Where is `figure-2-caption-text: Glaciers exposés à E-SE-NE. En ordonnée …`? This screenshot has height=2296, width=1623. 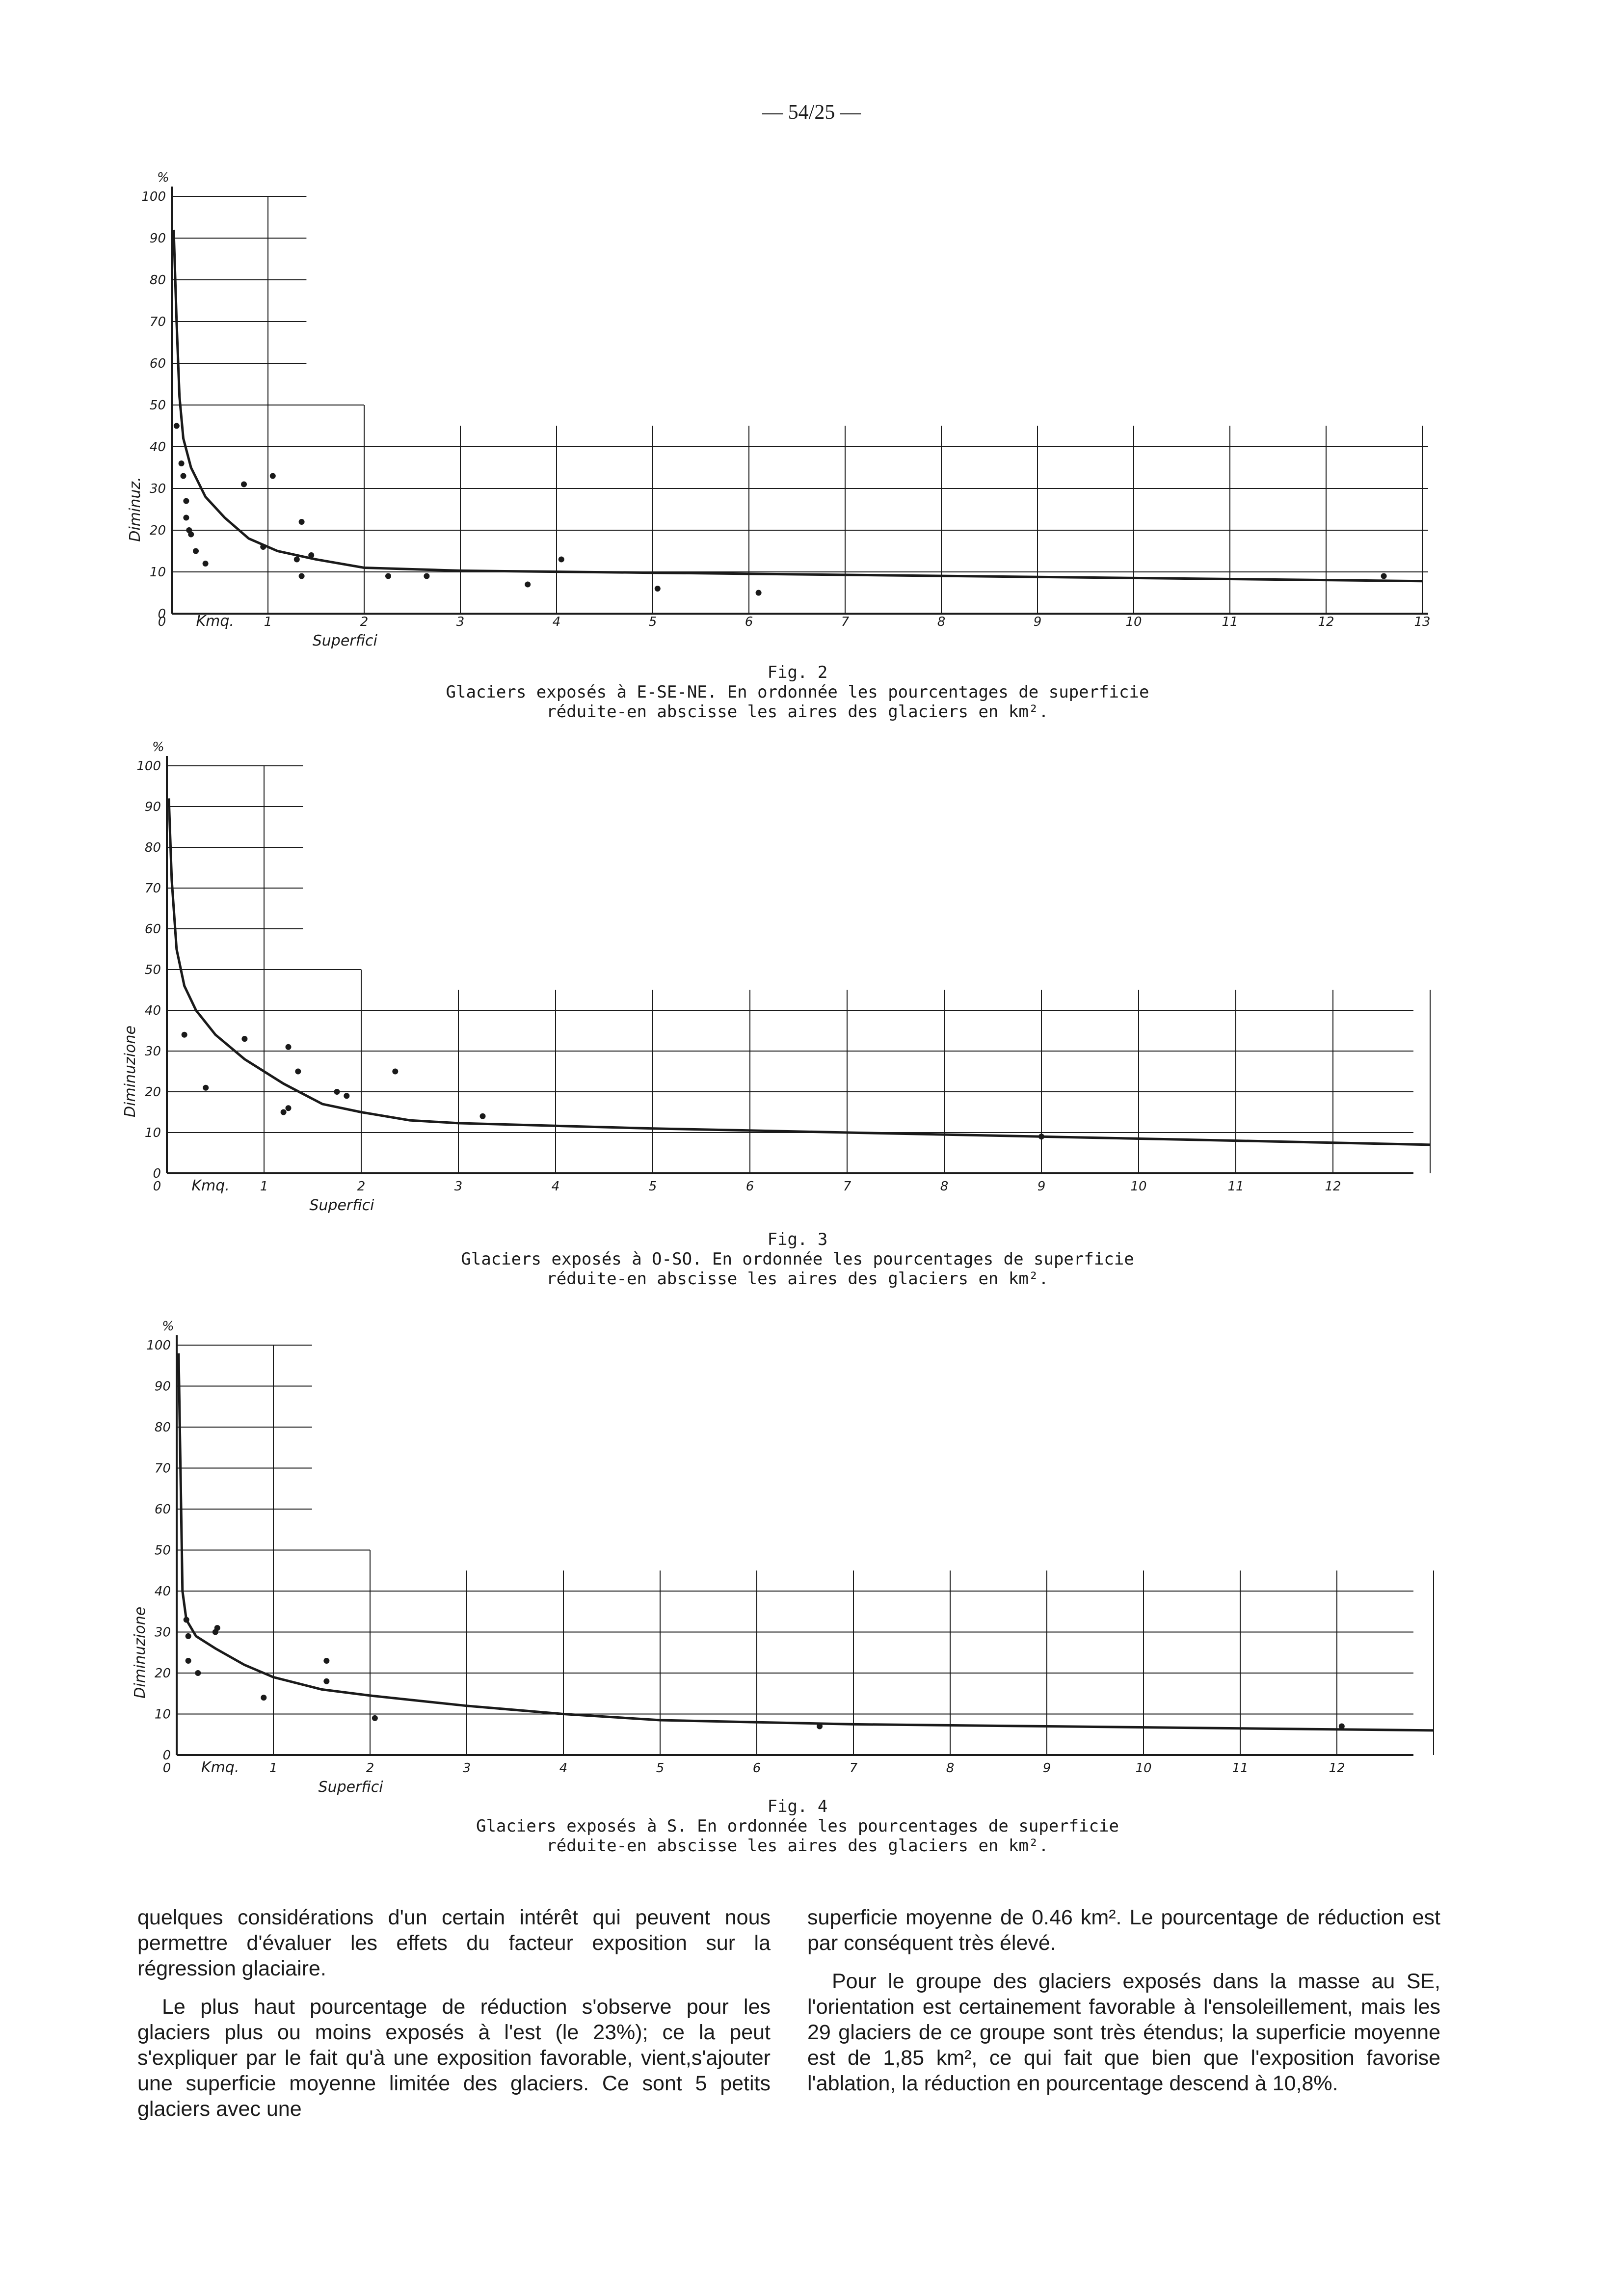
figure-2-caption-text: Glaciers exposés à E-SE-NE. En ordonnée … is located at coordinates (797, 702).